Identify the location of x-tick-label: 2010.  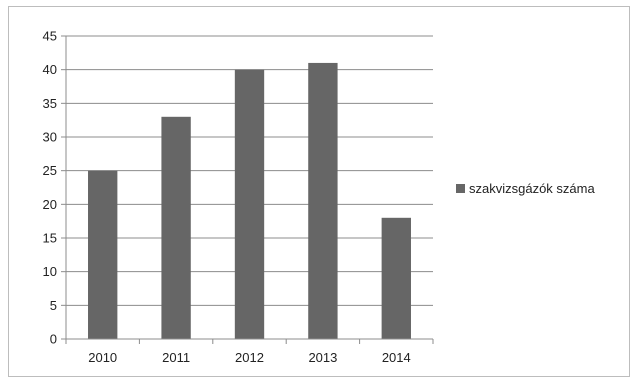
(102, 357).